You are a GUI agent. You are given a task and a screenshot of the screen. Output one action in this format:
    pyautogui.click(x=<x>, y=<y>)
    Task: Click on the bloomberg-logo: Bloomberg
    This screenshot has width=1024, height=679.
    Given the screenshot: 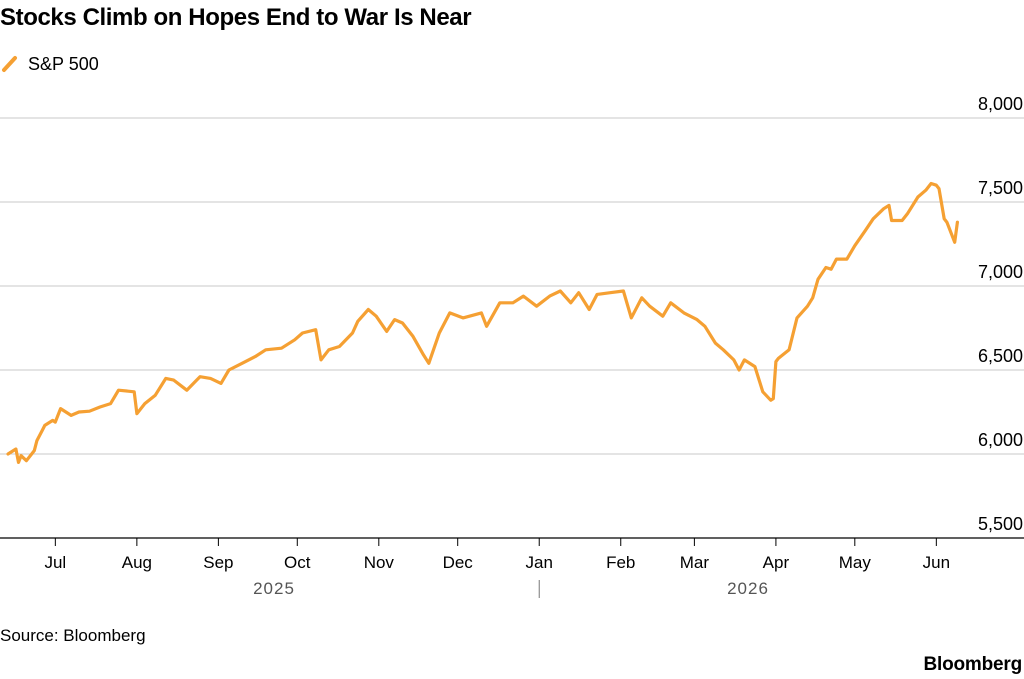 What is the action you would take?
    pyautogui.click(x=973, y=664)
    